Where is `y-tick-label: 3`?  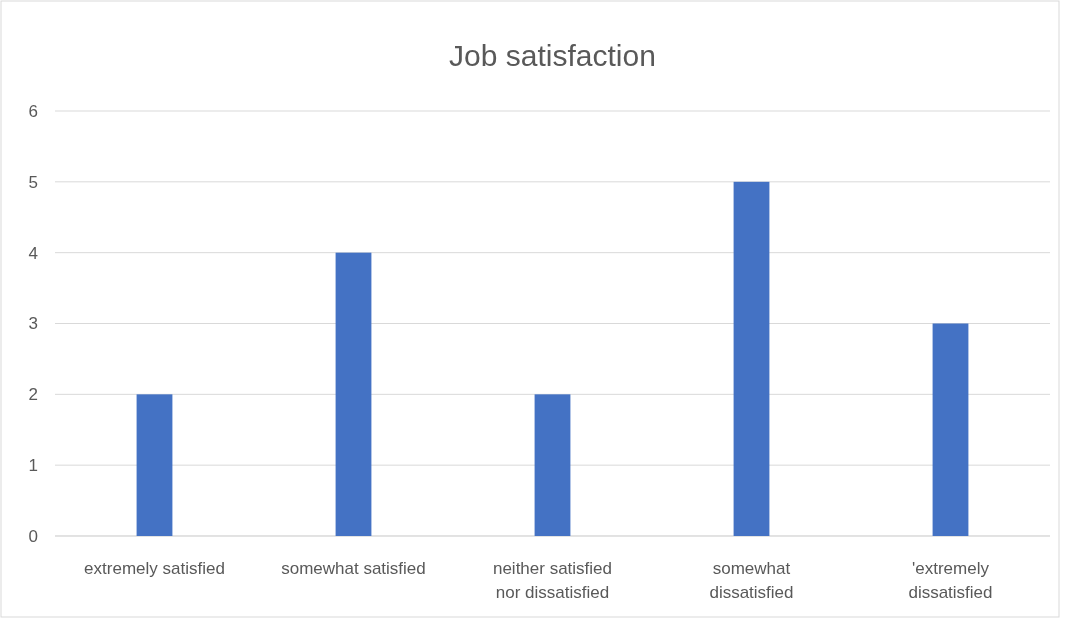 y-tick-label: 3 is located at coordinates (33, 324).